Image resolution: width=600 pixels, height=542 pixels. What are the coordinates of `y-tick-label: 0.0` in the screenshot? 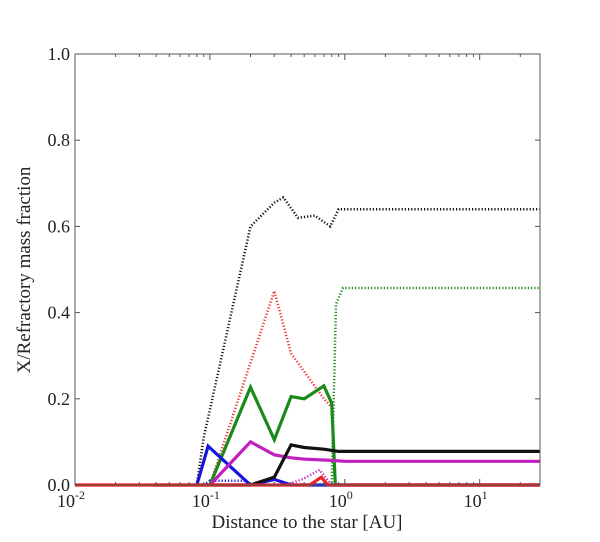 It's located at (59, 485).